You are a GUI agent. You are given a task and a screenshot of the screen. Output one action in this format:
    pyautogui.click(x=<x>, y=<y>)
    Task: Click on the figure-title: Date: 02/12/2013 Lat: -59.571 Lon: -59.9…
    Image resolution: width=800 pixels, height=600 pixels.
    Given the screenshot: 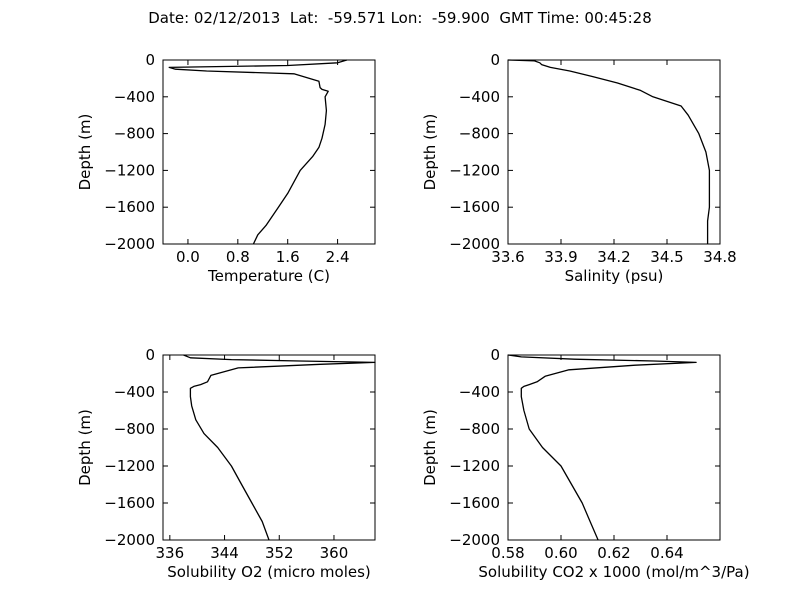 What is the action you would take?
    pyautogui.click(x=400, y=18)
    